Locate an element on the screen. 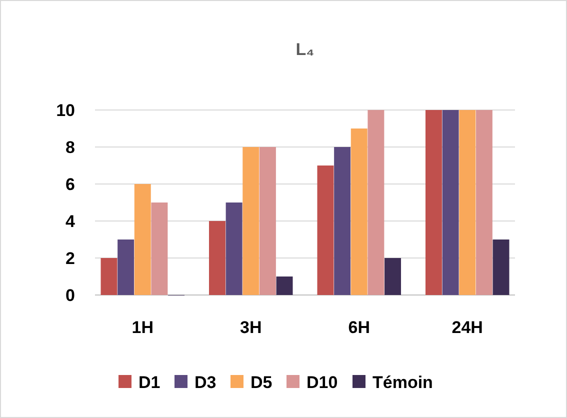 The height and width of the screenshot is (418, 567). legend-label: D3 is located at coordinates (205, 382).